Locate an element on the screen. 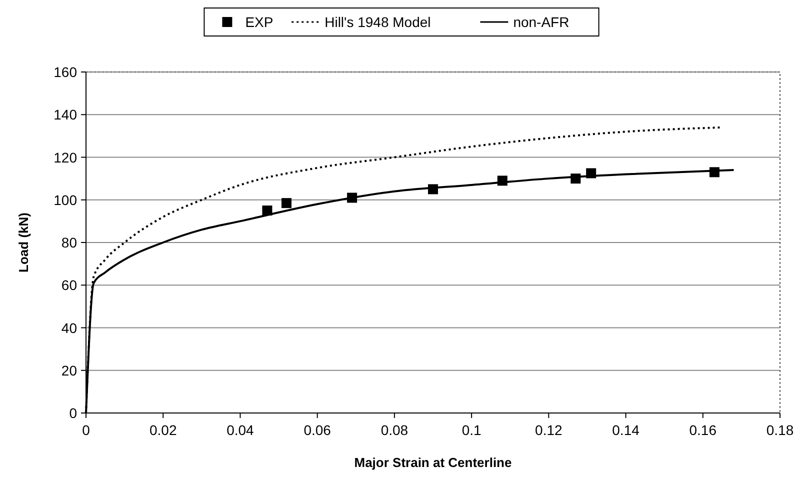 This screenshot has height=485, width=803. y-tick-label: 80 is located at coordinates (69, 242).